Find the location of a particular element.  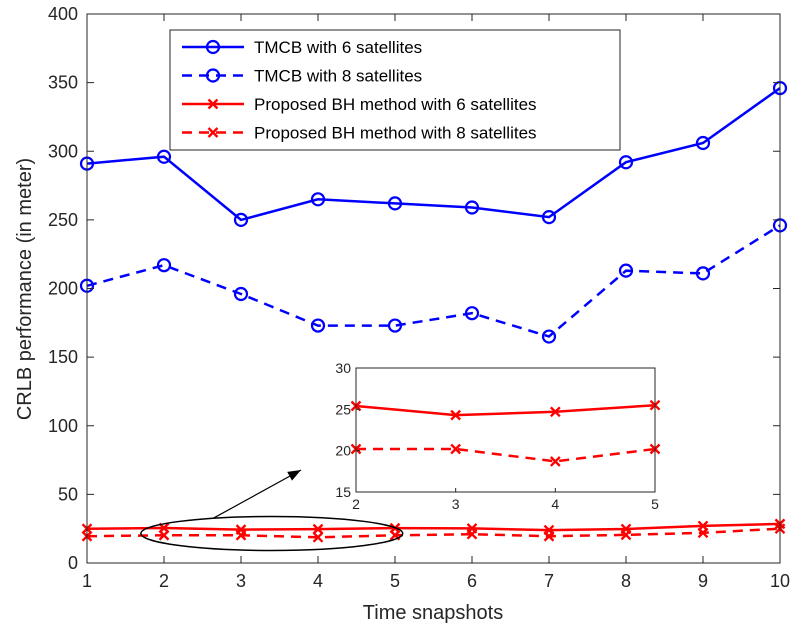

inset-background is located at coordinates (505, 430).